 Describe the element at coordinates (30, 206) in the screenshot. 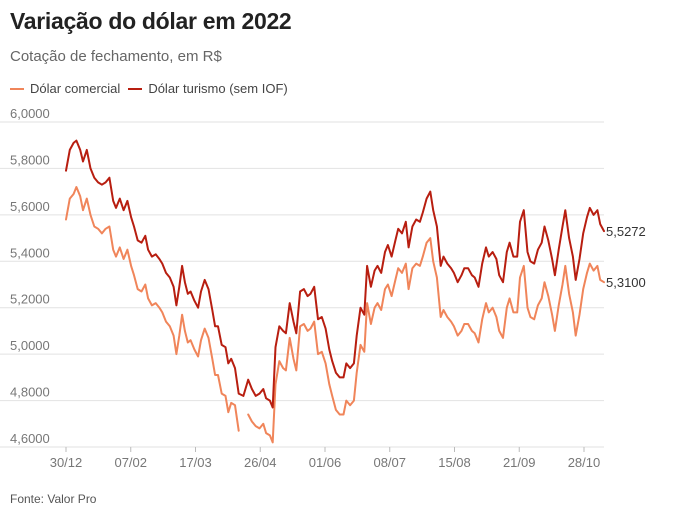

I see `y-tick-label: 5,6000` at that location.